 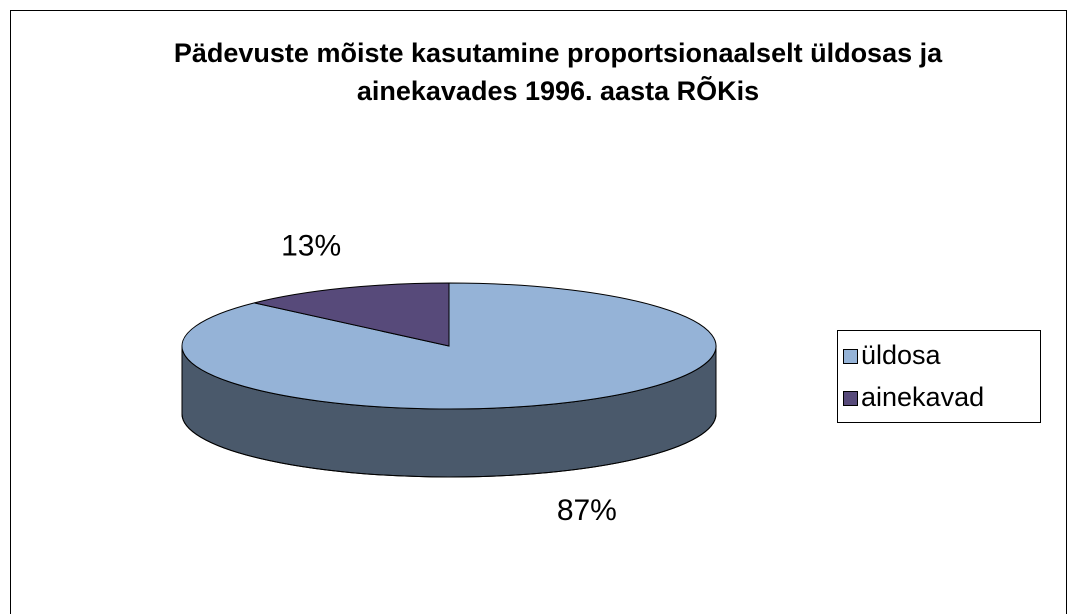 What do you see at coordinates (311, 246) in the screenshot?
I see `data-label: 13%` at bounding box center [311, 246].